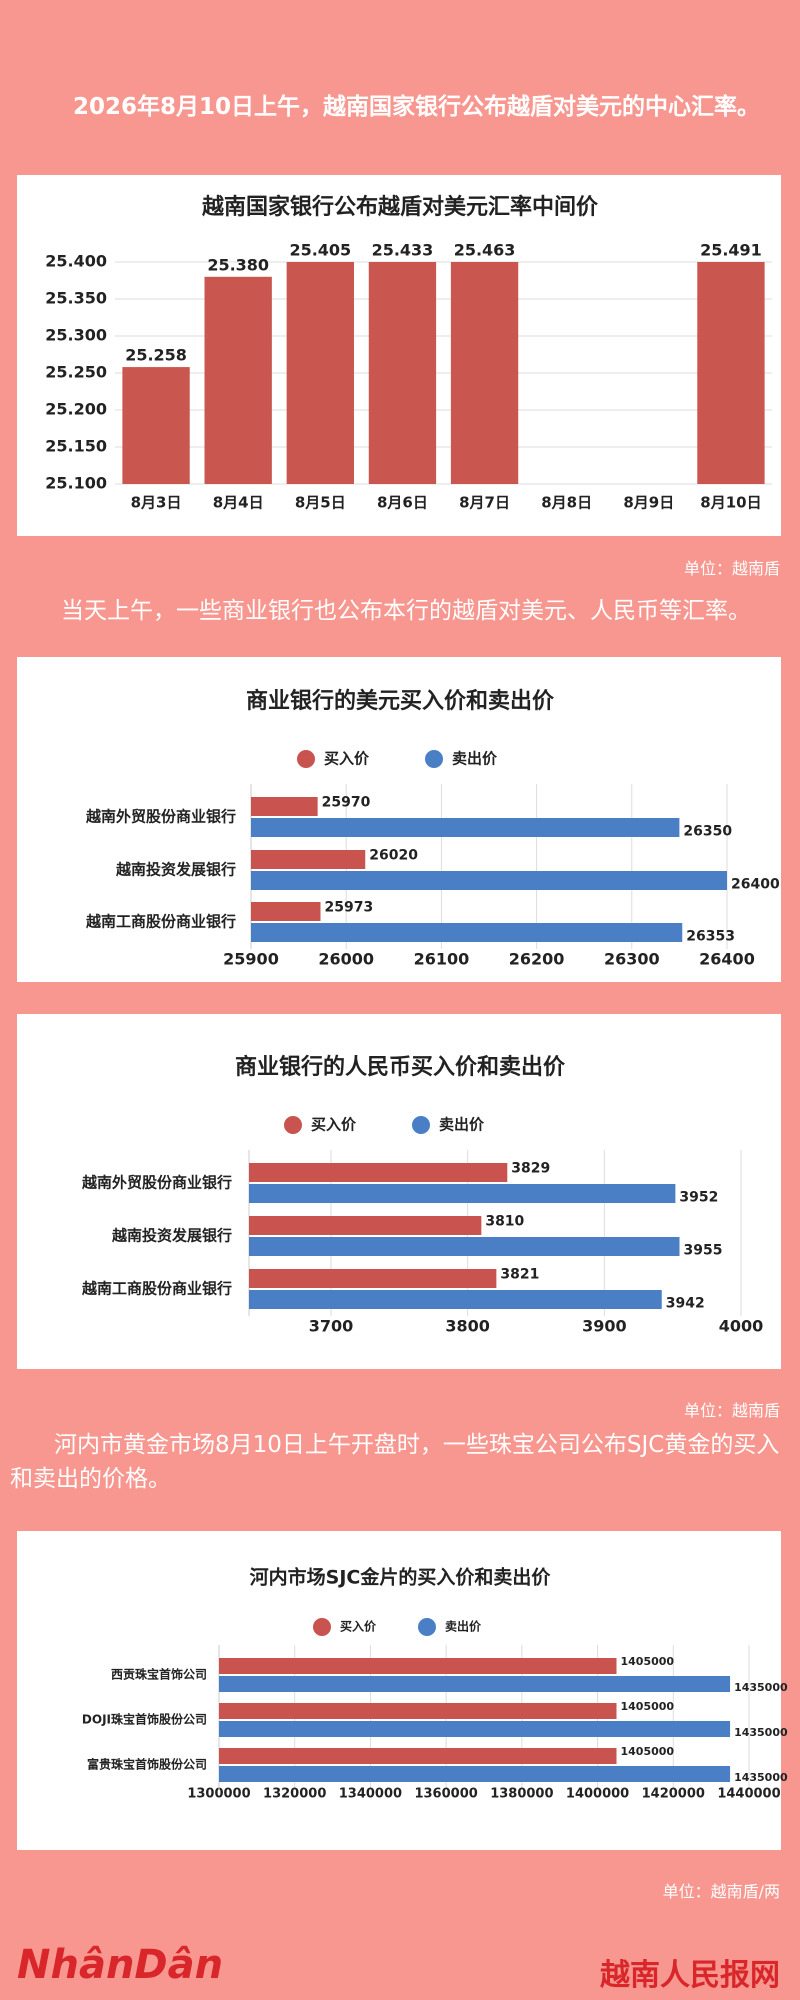  Describe the element at coordinates (159, 1674) in the screenshot. I see `y-tick-label: 西贡珠宝首饰公司` at that location.